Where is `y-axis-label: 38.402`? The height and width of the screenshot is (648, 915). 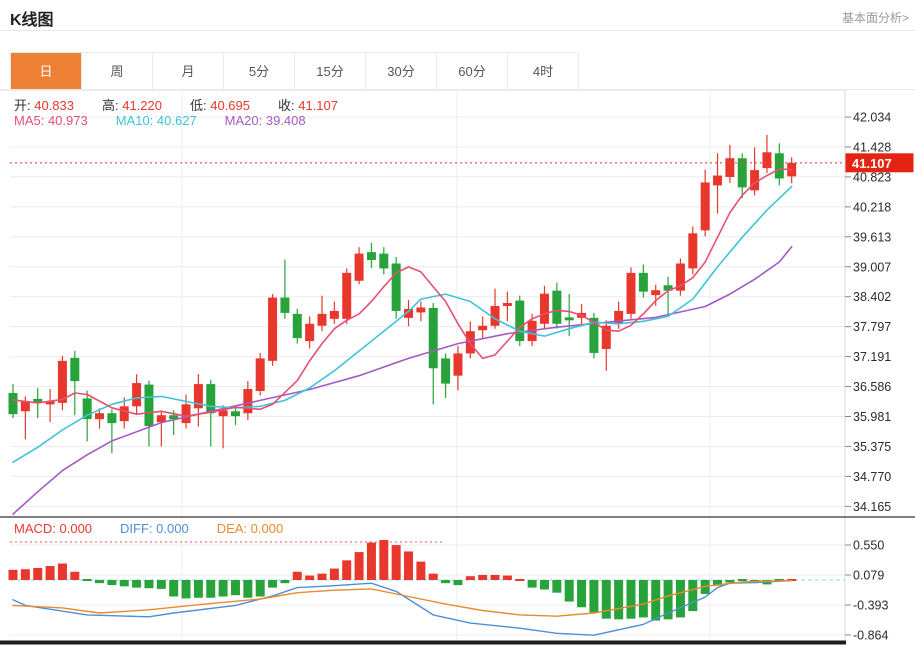
y-axis-label: 38.402 is located at coordinates (872, 297).